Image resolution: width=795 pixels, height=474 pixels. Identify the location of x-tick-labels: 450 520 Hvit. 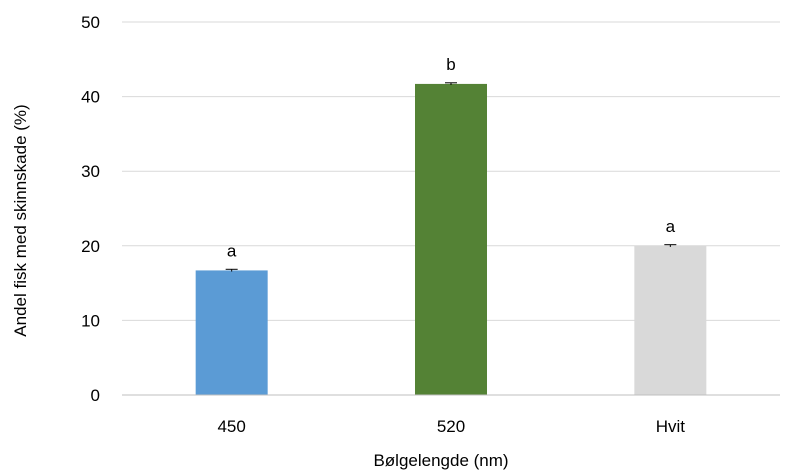
(451, 426).